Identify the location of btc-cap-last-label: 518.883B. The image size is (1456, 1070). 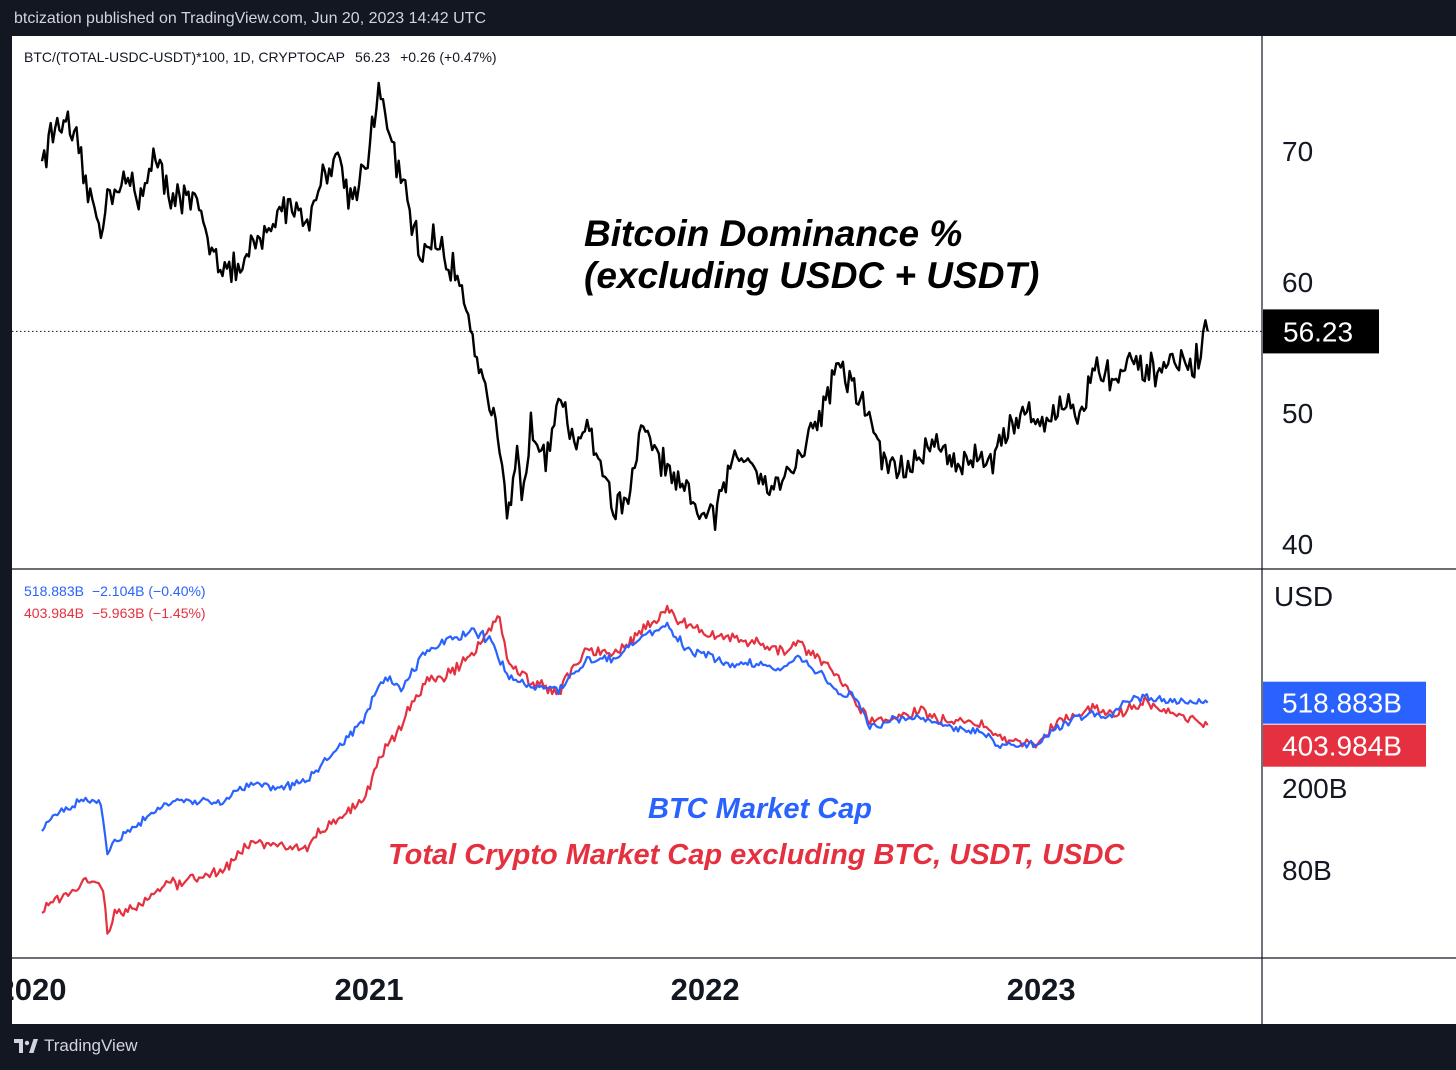
(1344, 702).